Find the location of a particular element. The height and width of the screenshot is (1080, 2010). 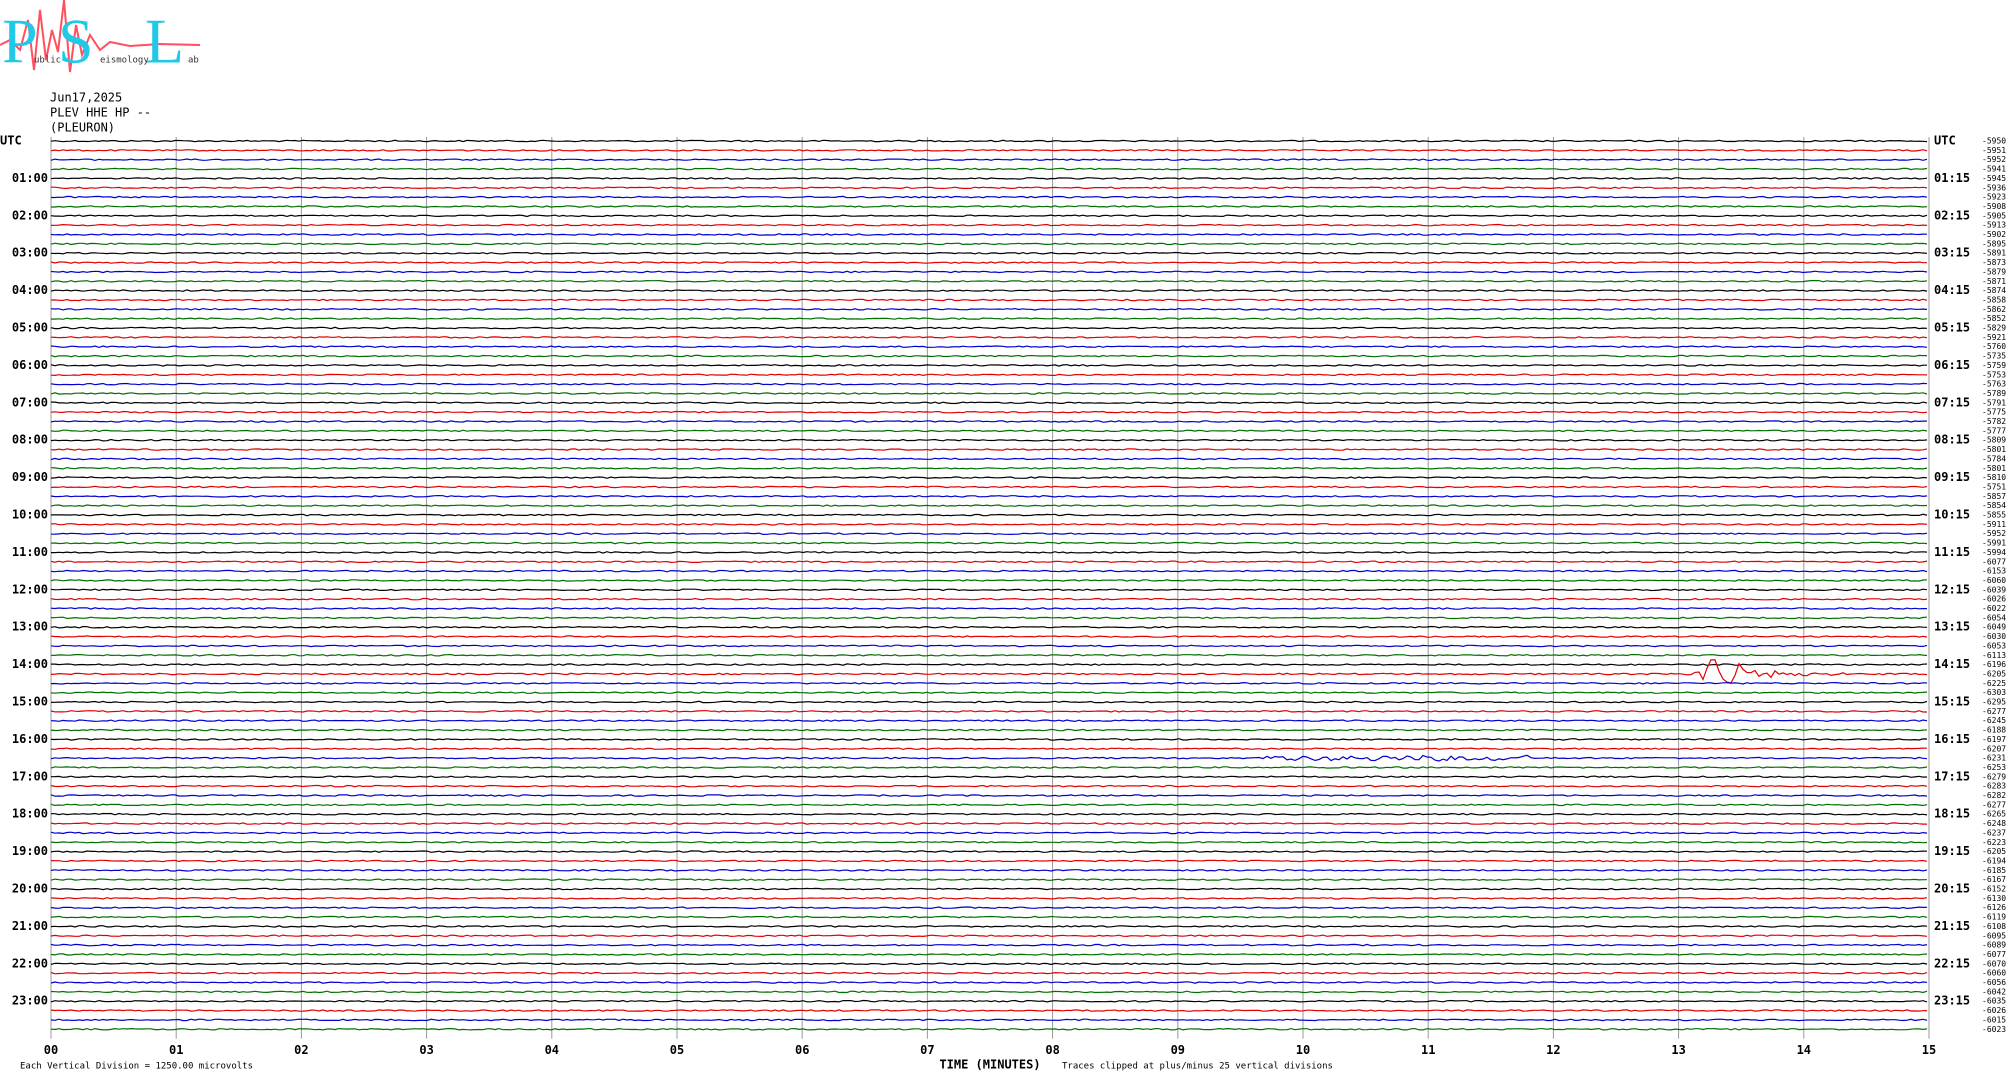

offset-label: -5854 is located at coordinates (1994, 505).